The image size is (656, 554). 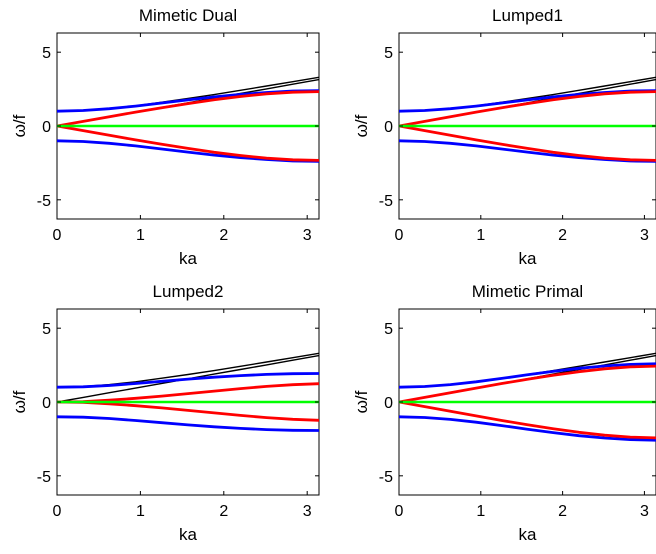 I want to click on subplot-title: Lumped2, so click(x=188, y=291).